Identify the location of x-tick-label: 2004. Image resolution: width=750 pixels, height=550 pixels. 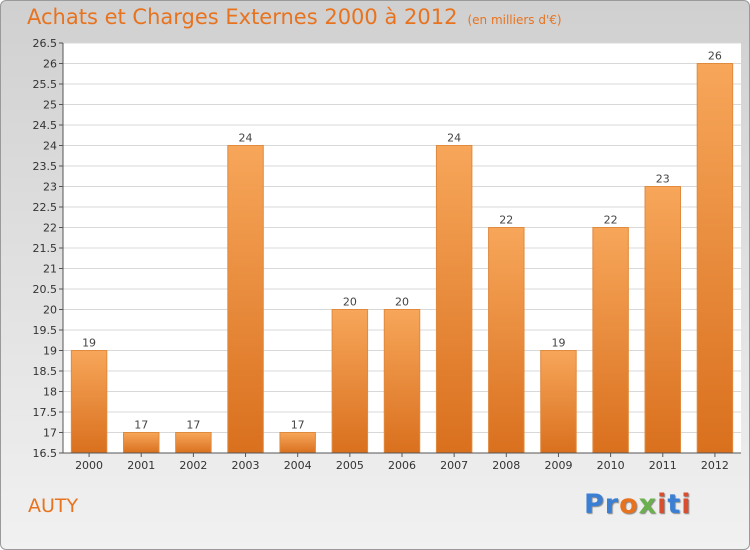
(298, 465).